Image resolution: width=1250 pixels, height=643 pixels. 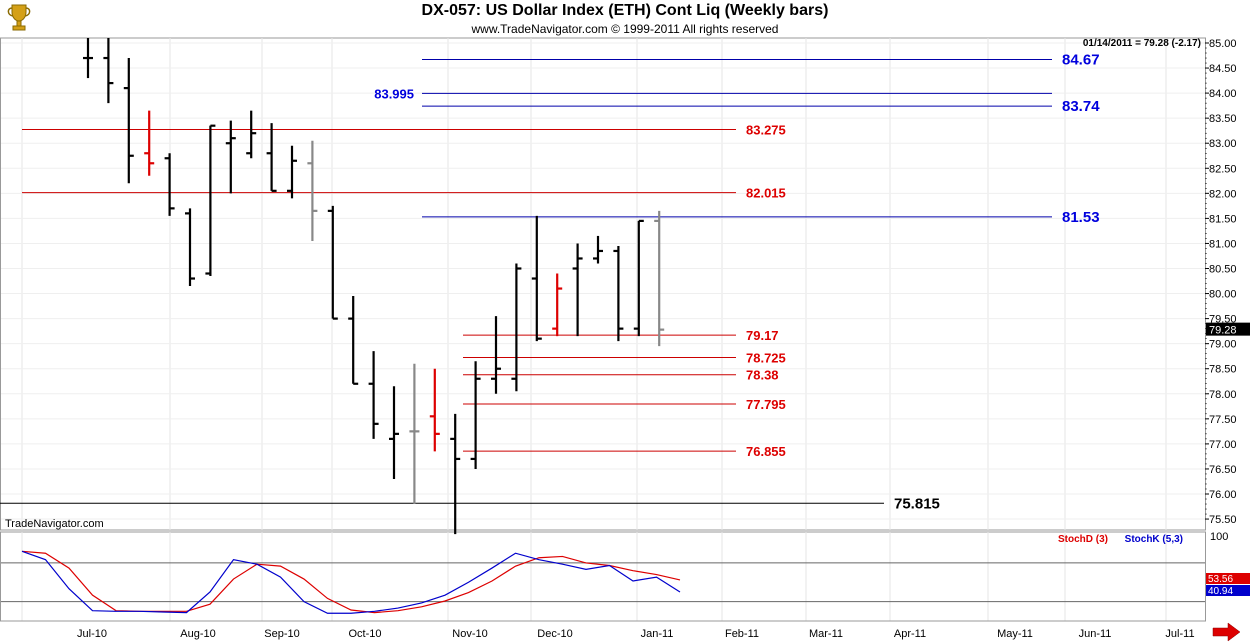 I want to click on stoch-k-value: 40.94, so click(x=1220, y=591).